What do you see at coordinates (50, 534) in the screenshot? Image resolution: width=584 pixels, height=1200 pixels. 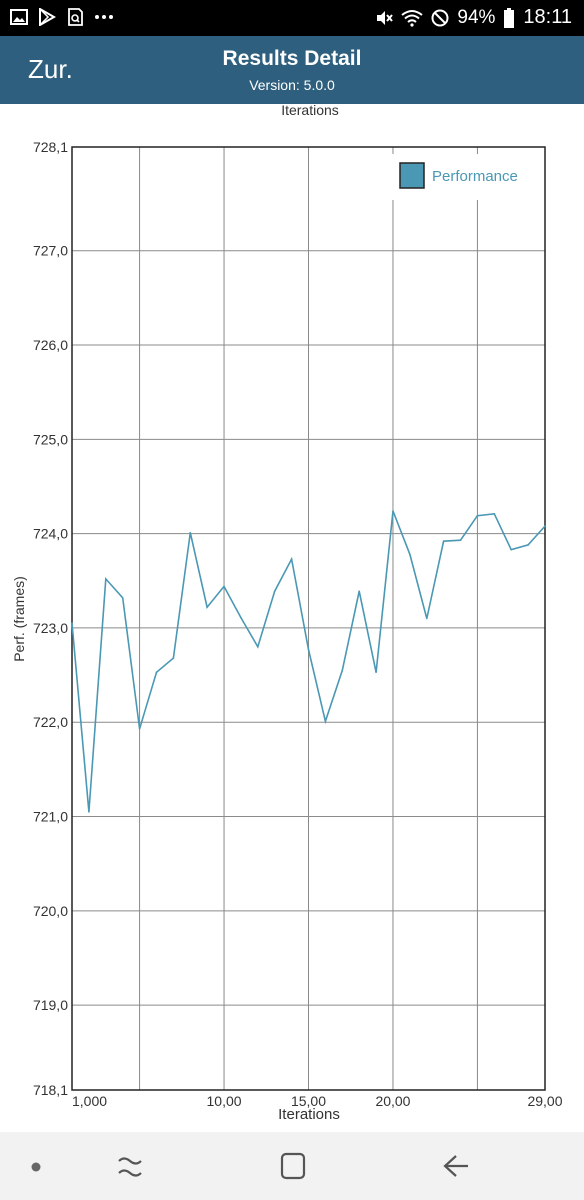 I see `y-tick-label: 724,0` at bounding box center [50, 534].